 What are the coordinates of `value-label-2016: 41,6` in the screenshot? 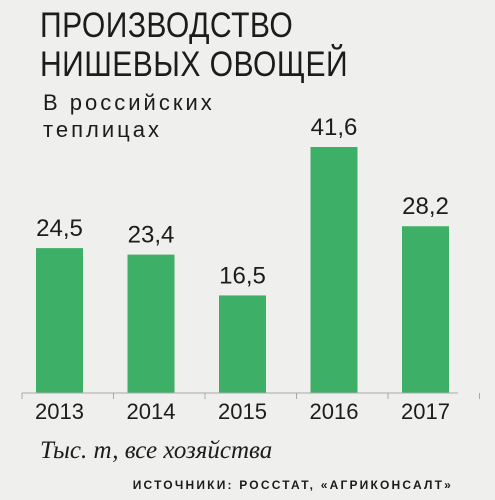 It's located at (334, 127).